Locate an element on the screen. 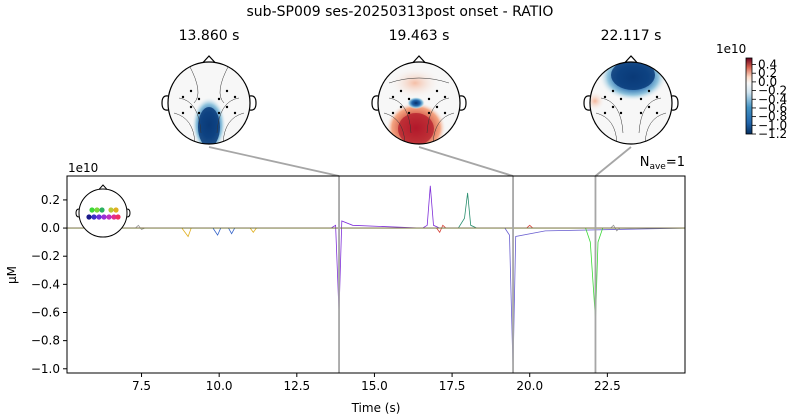  x-tick-label-3: 12.5 is located at coordinates (296, 386).